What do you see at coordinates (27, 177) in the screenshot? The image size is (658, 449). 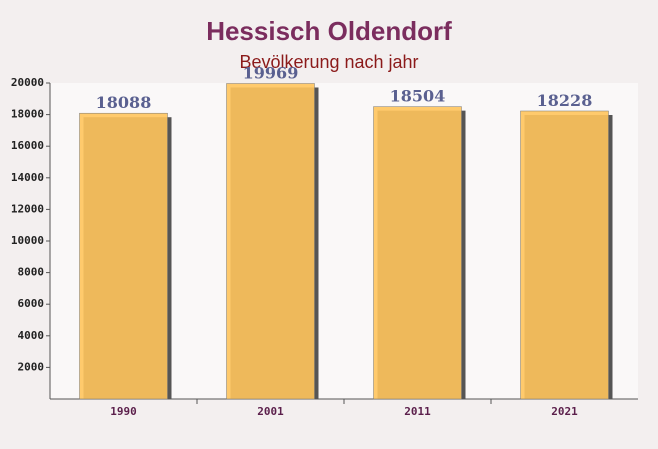 I see `y-tick-label: 14000` at bounding box center [27, 177].